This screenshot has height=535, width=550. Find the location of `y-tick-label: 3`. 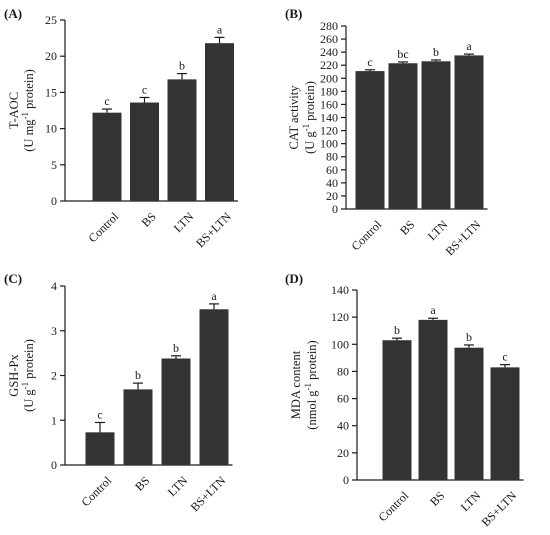

y-tick-label: 3 is located at coordinates (54, 331).